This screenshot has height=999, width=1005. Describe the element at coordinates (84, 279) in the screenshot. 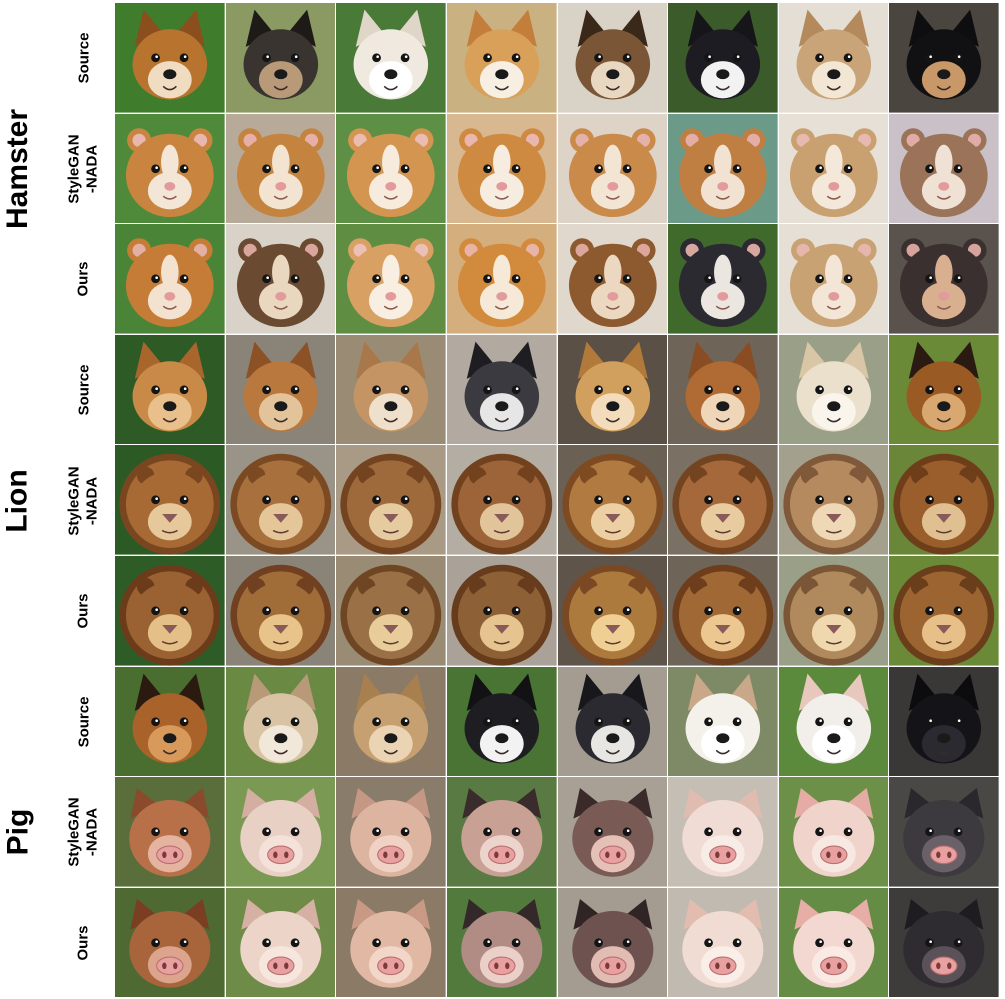

I see `row-label: Ours` at that location.